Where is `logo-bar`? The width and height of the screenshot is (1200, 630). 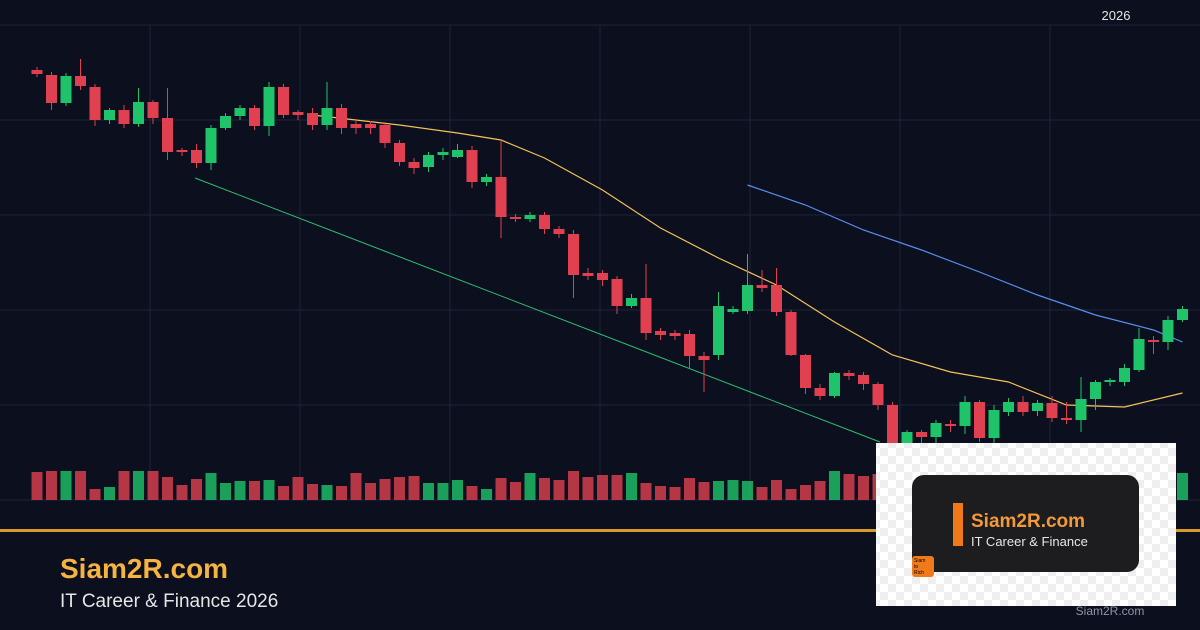 logo-bar is located at coordinates (958, 524).